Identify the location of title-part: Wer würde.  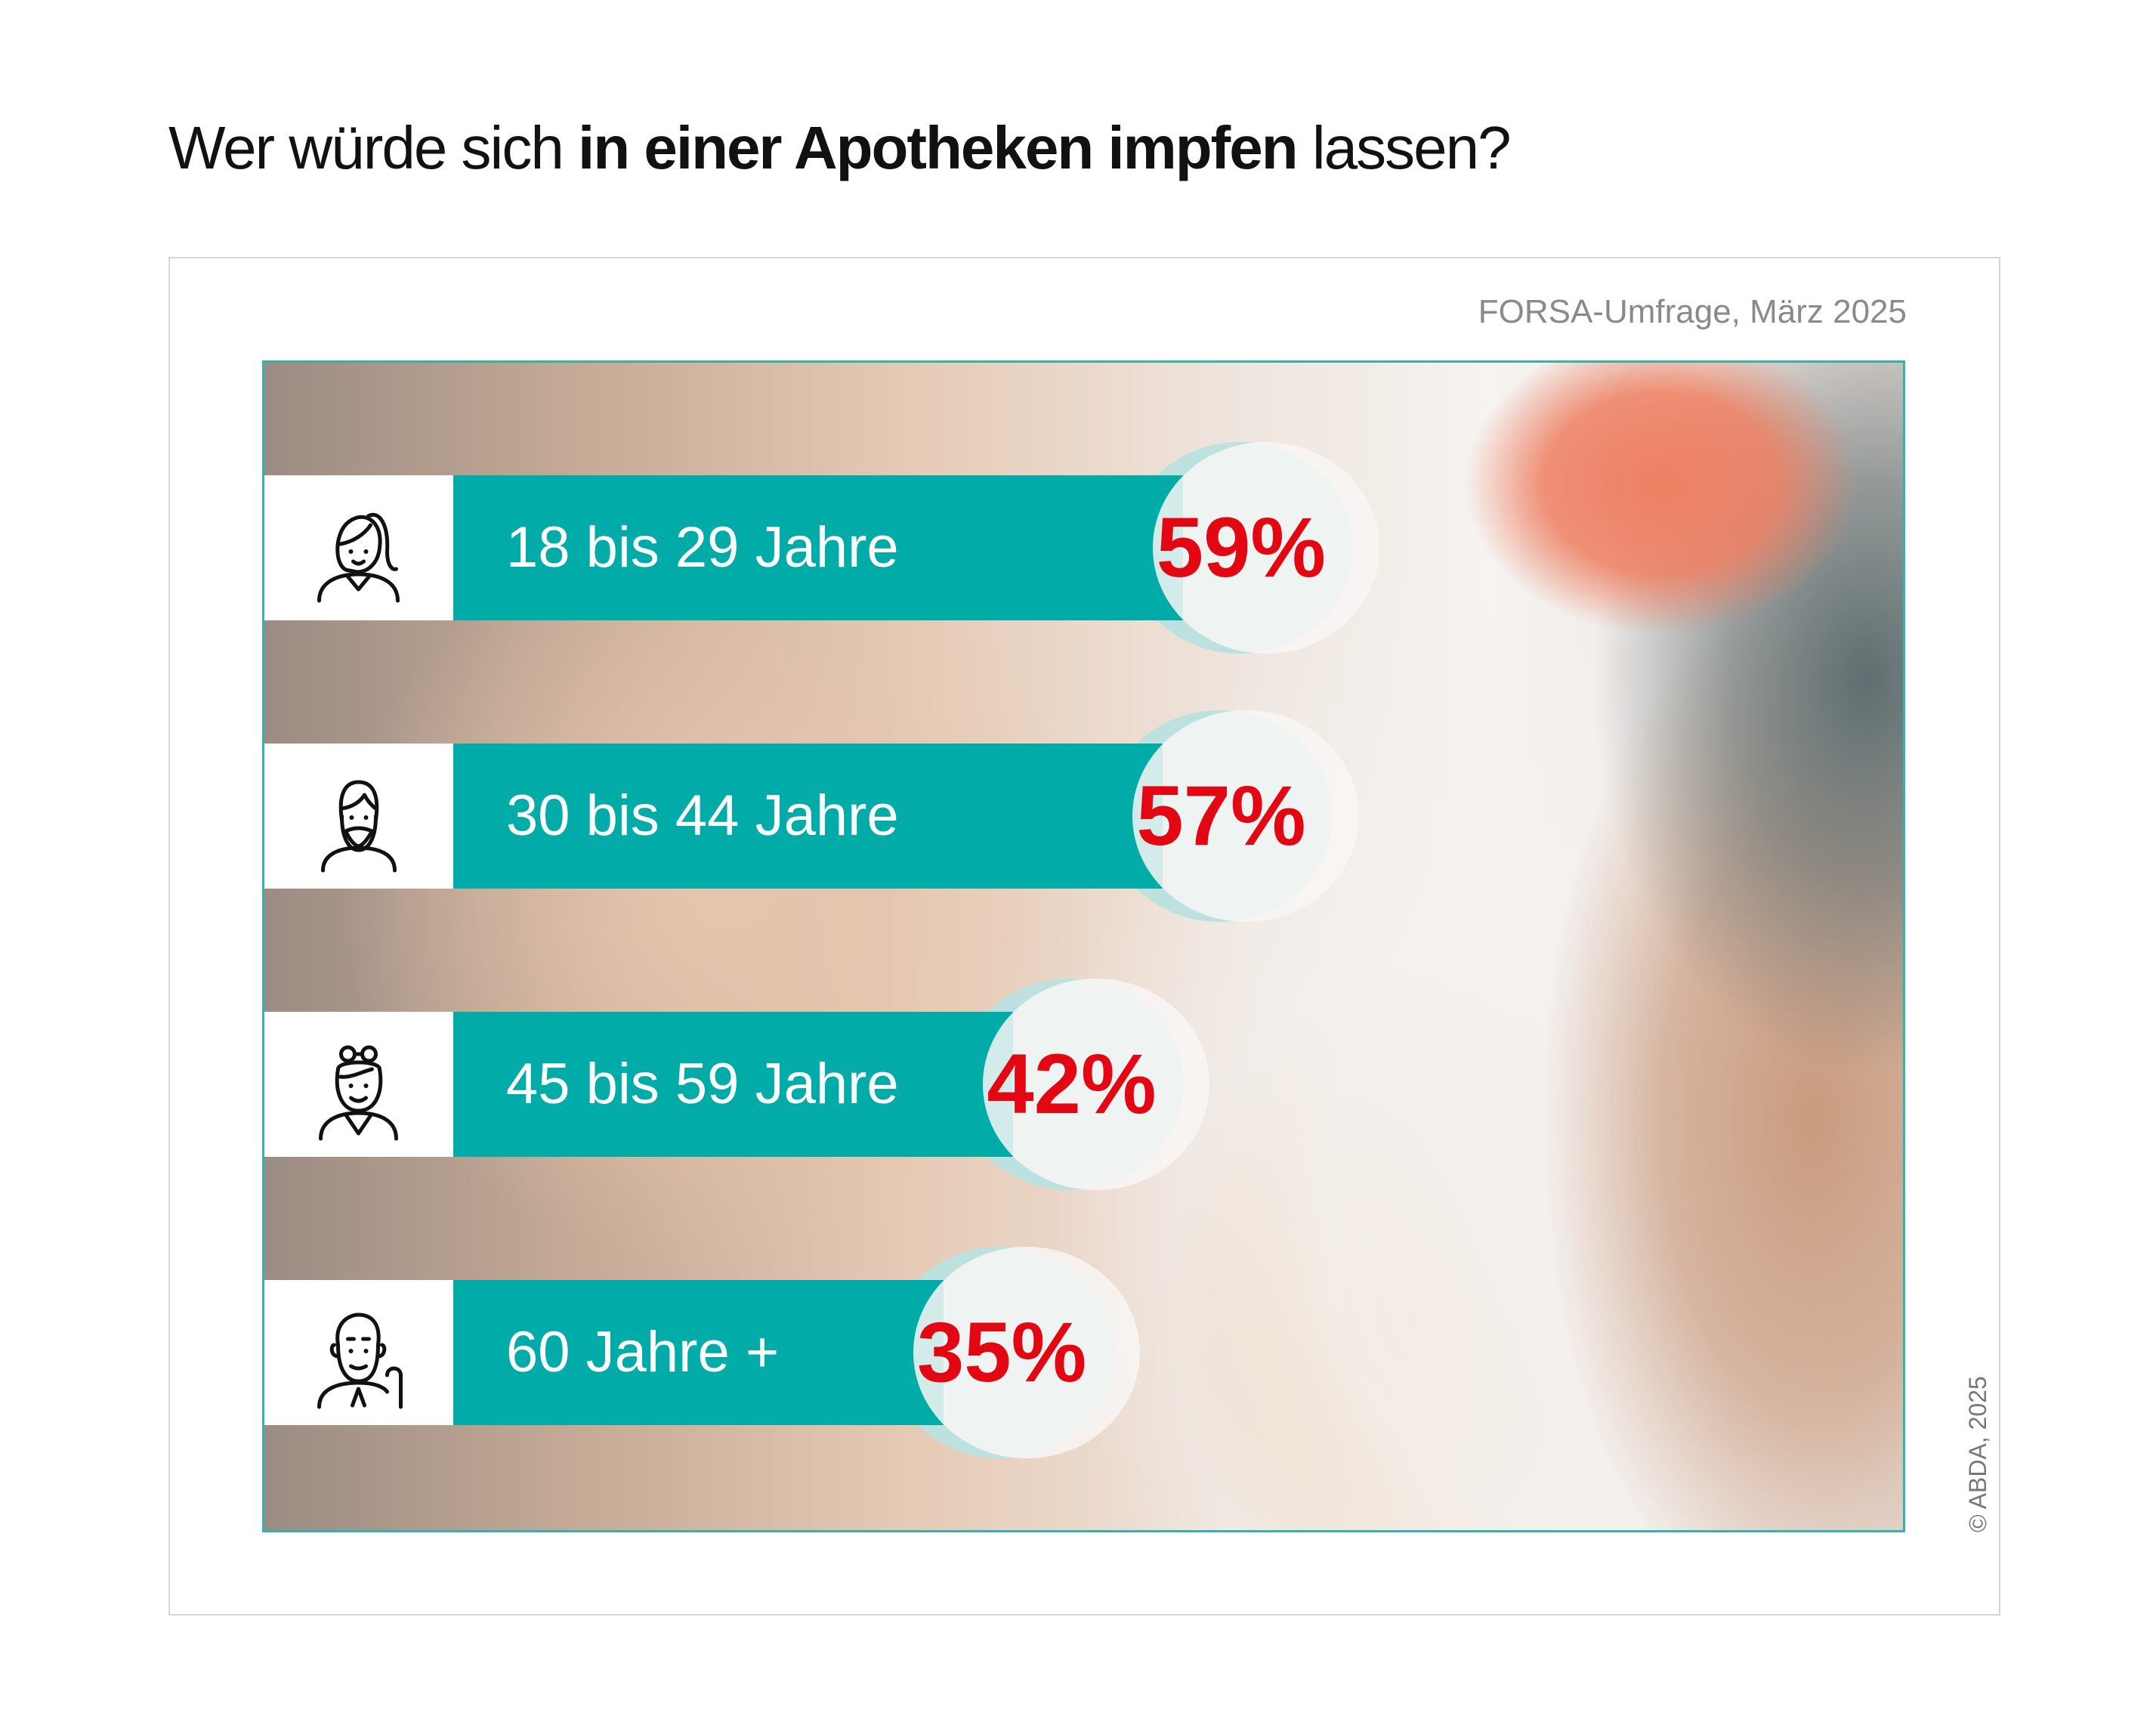
(307, 147).